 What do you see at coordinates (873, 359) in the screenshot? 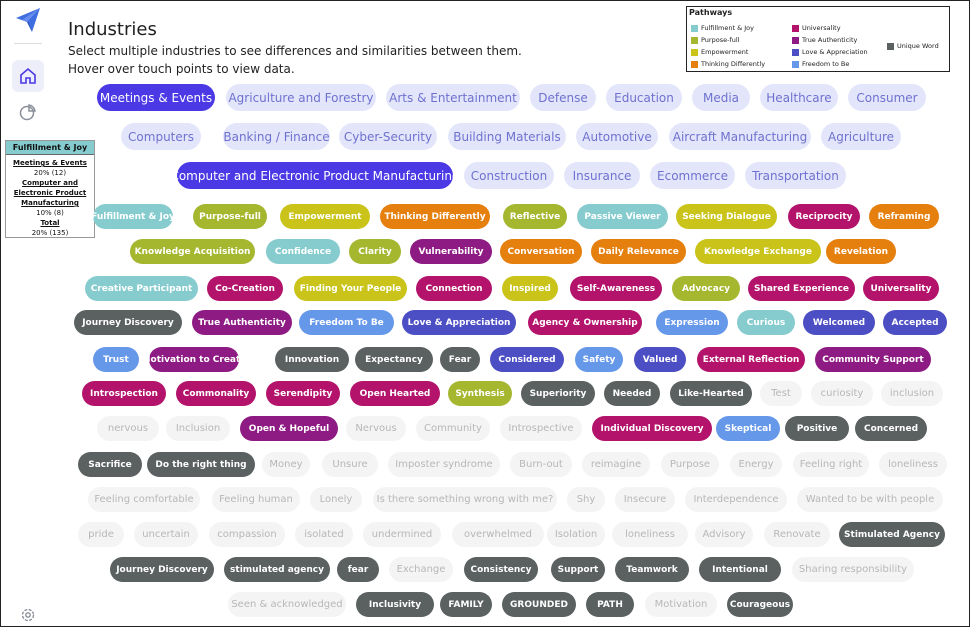
I see `touchpoint-chip: Community Support` at bounding box center [873, 359].